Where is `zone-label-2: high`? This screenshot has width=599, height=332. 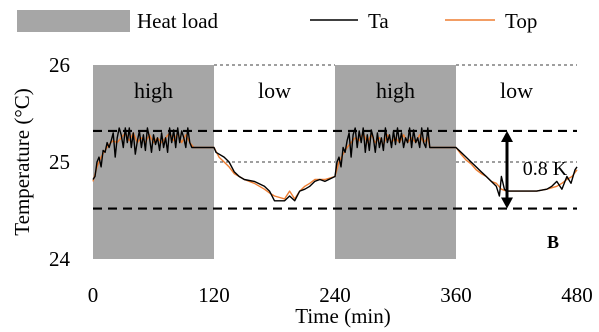 zone-label-2: high is located at coordinates (395, 90).